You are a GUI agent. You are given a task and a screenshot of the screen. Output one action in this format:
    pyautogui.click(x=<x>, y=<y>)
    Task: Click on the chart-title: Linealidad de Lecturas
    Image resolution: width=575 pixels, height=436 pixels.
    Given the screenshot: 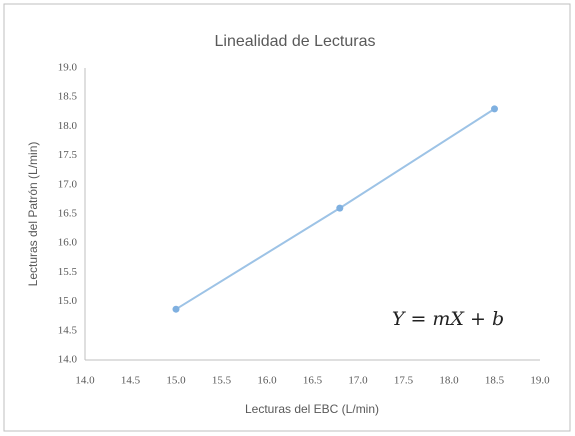 What is the action you would take?
    pyautogui.click(x=294, y=41)
    